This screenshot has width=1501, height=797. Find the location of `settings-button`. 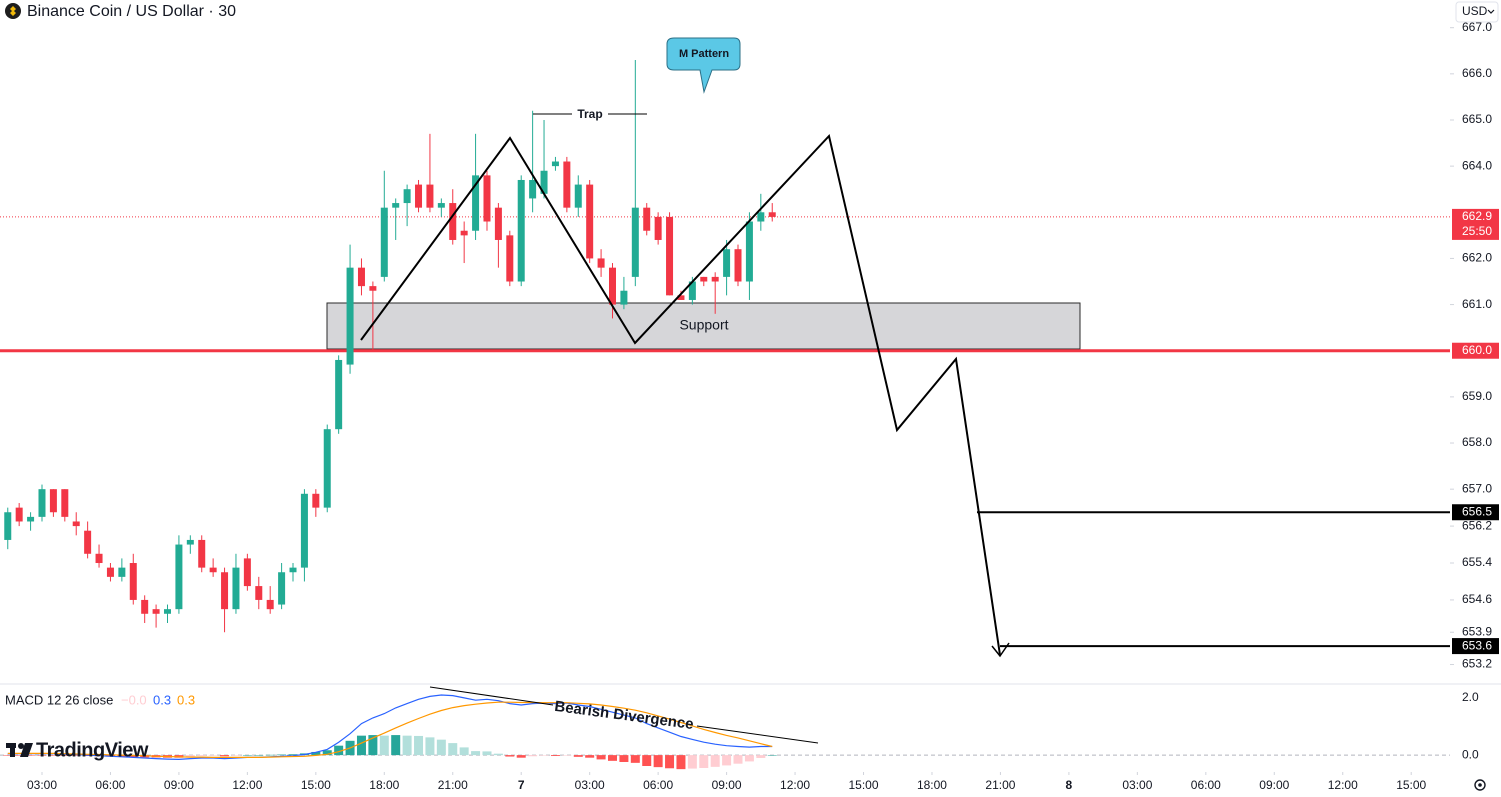

settings-button is located at coordinates (1480, 785).